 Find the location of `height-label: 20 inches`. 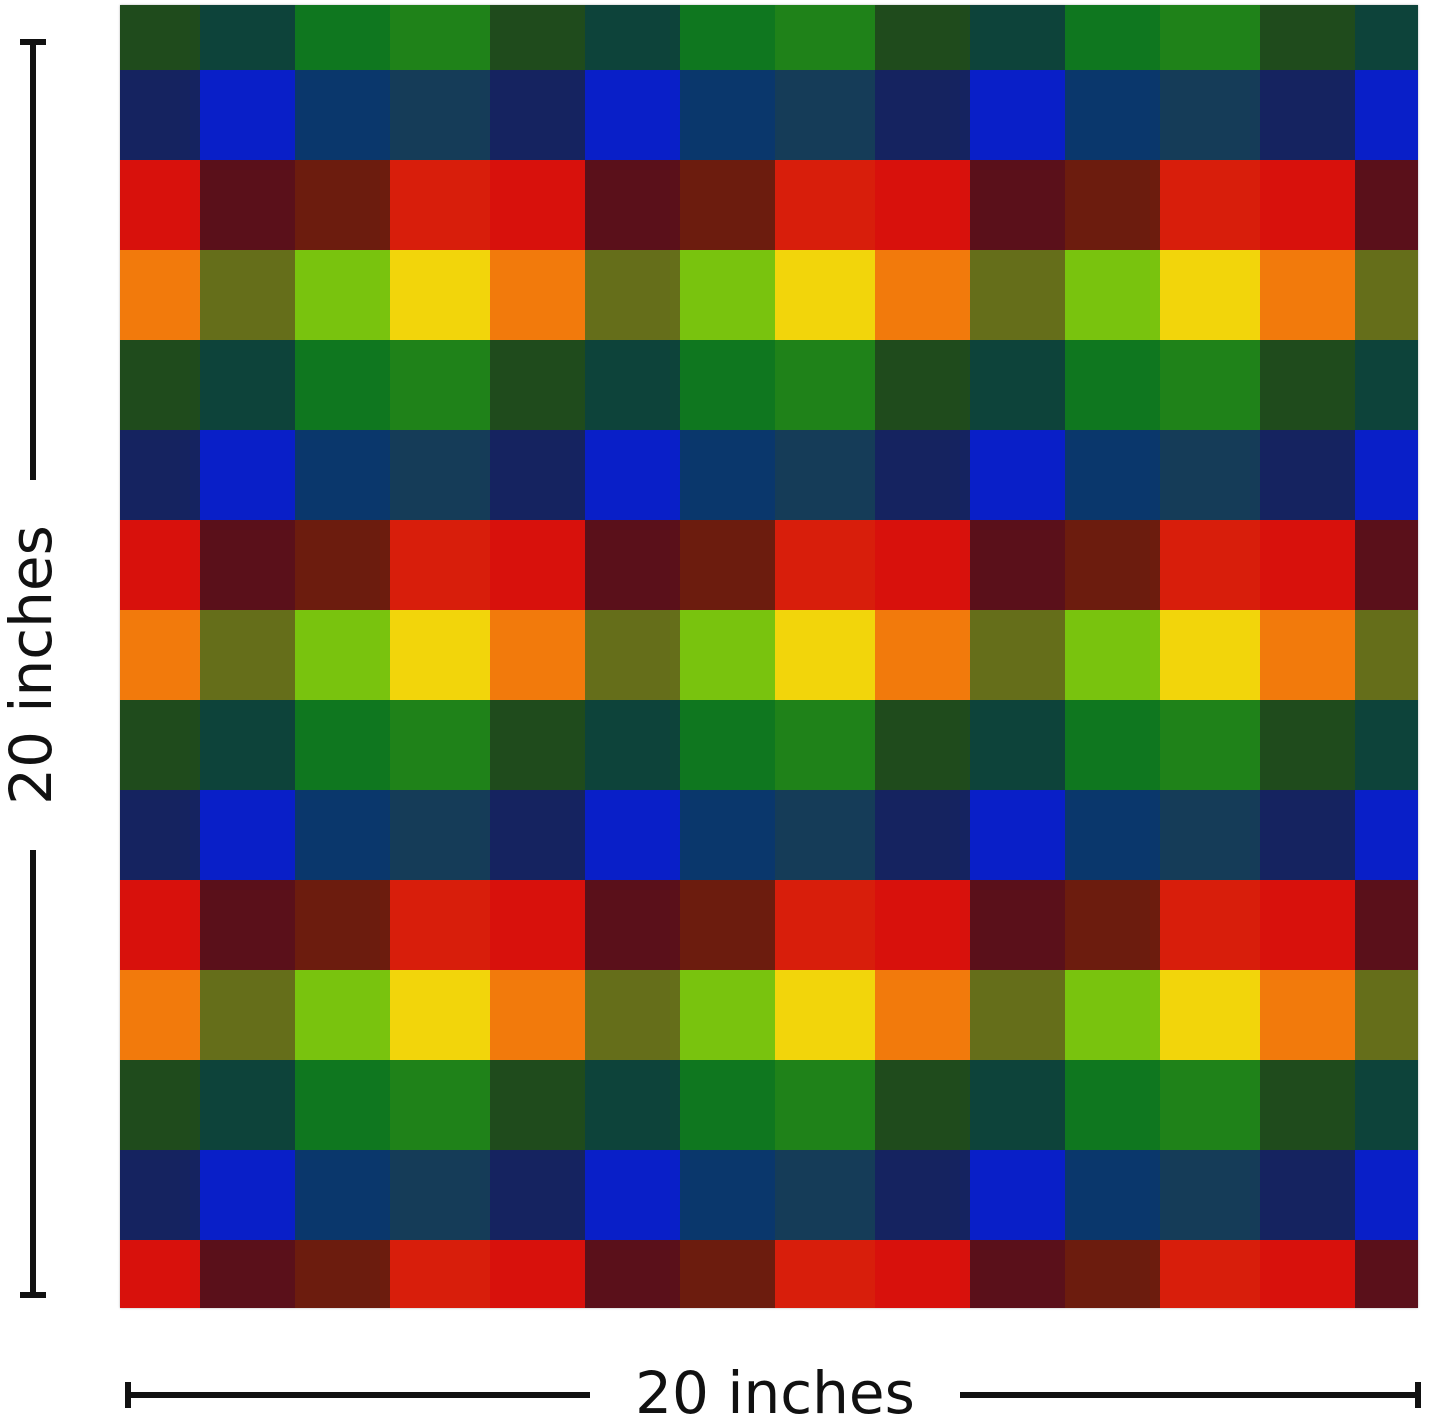

height-label: 20 inches is located at coordinates (32, 665).